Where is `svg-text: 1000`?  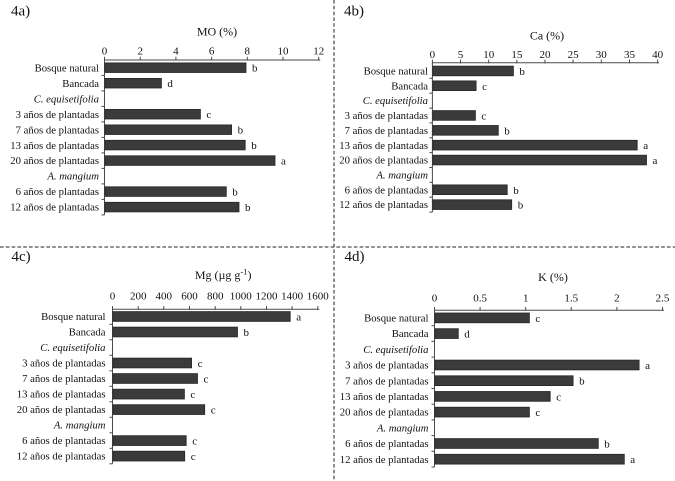
svg-text: 1000 is located at coordinates (241, 297).